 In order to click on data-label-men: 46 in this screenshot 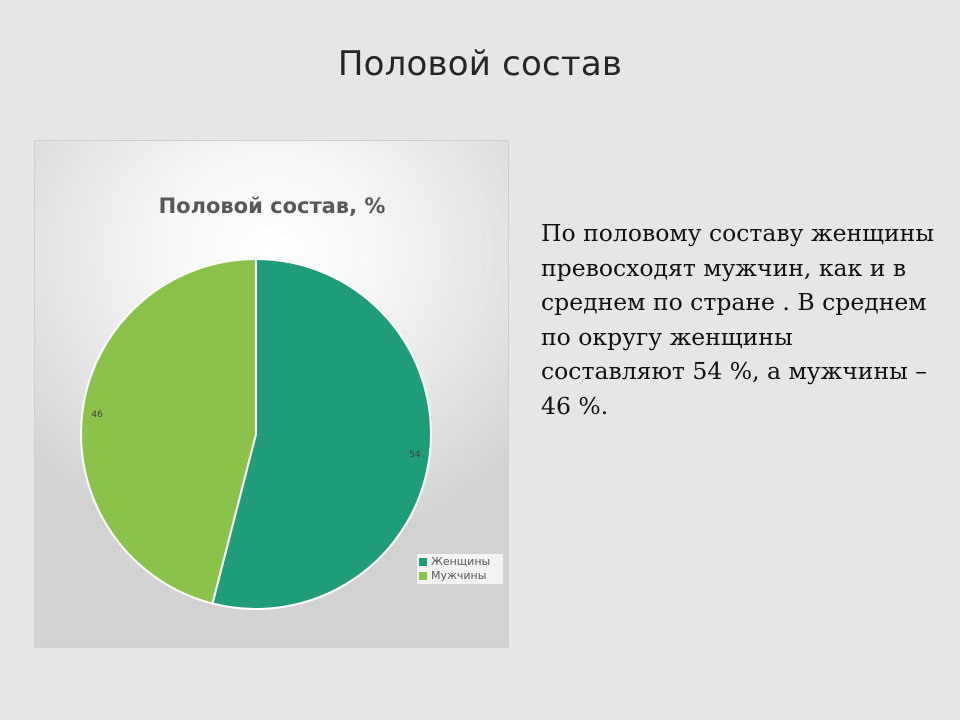, I will do `click(97, 415)`.